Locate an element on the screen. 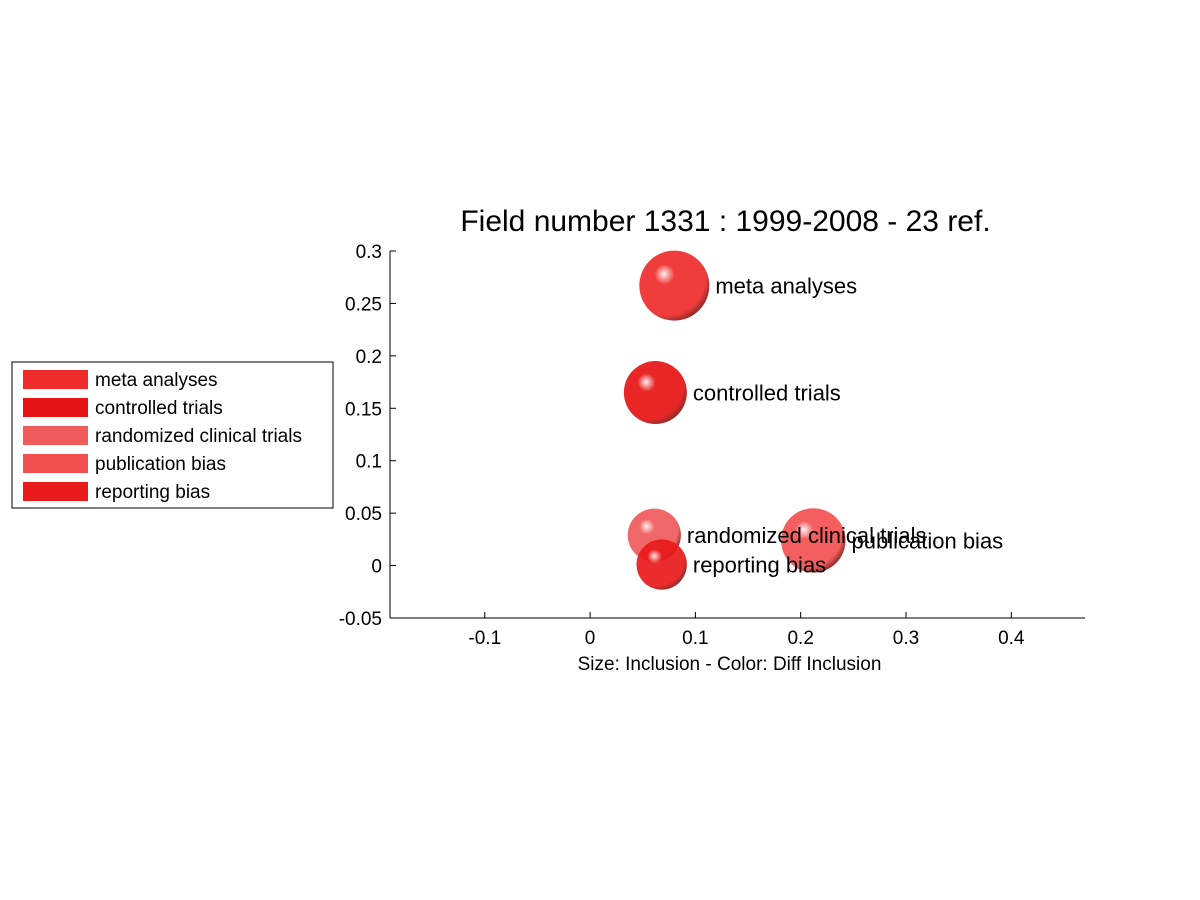 This screenshot has height=900, width=1200. x-axis-label: Size: Inclusion - Color: Diff Inclusion is located at coordinates (730, 664).